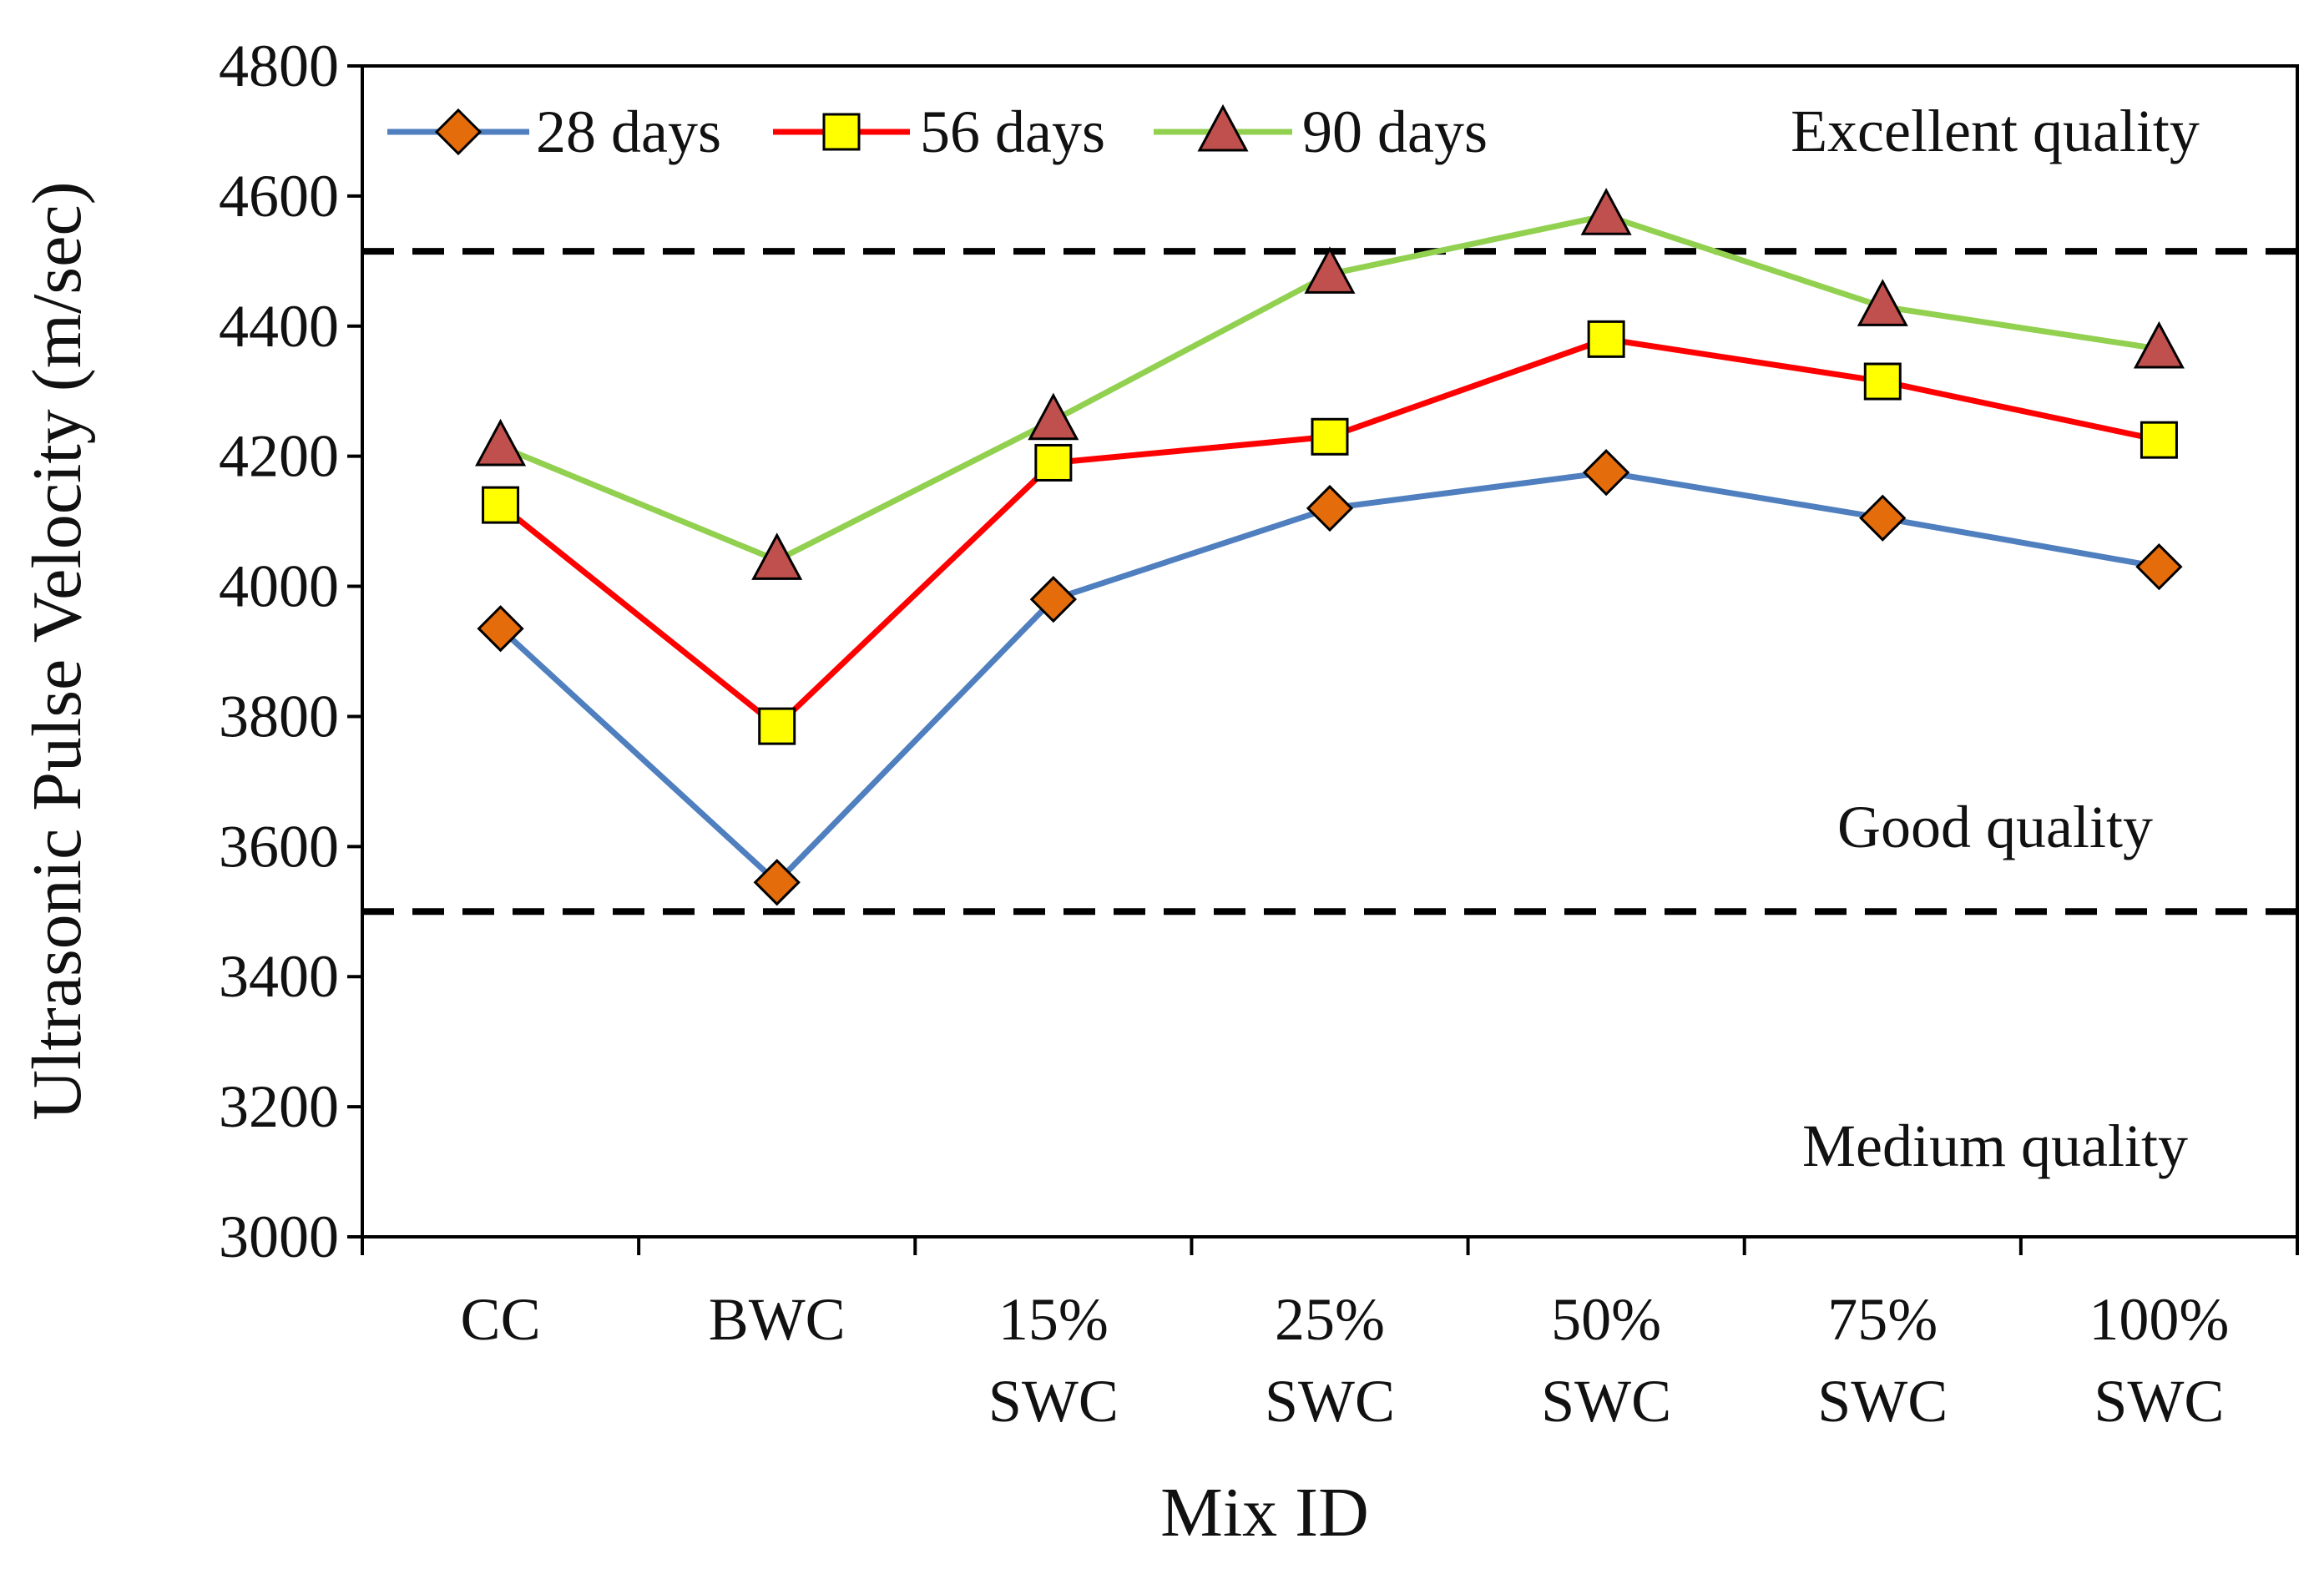  I want to click on x-axis: CC BWC 15% SWC 25% SWC 50% SWC 75% SWC 100% SWC, so click(1330, 1336).